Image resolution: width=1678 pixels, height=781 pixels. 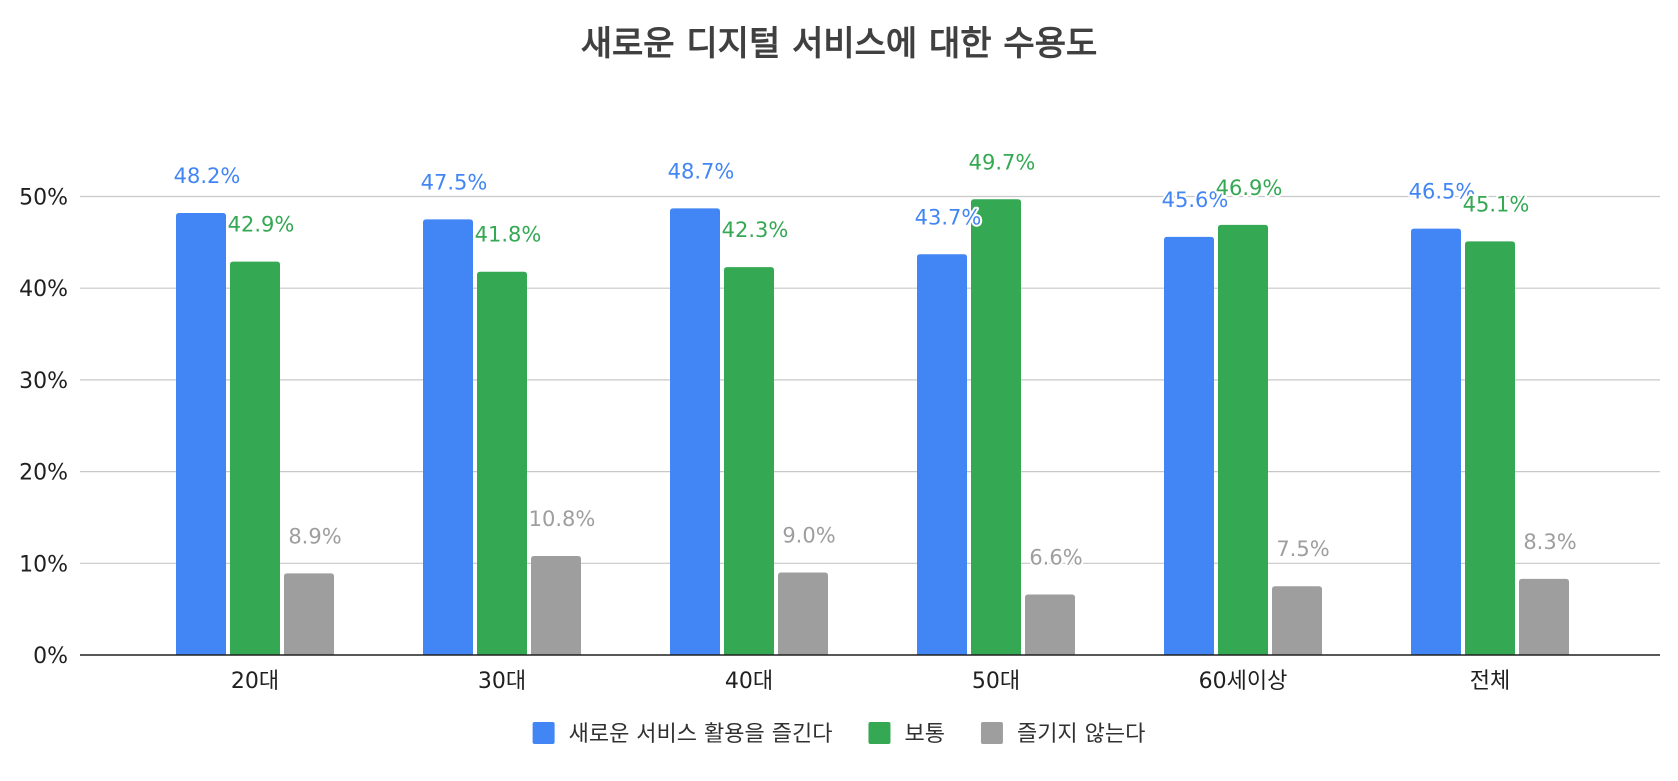 I want to click on y-tick-label: 20%, so click(x=43, y=473).